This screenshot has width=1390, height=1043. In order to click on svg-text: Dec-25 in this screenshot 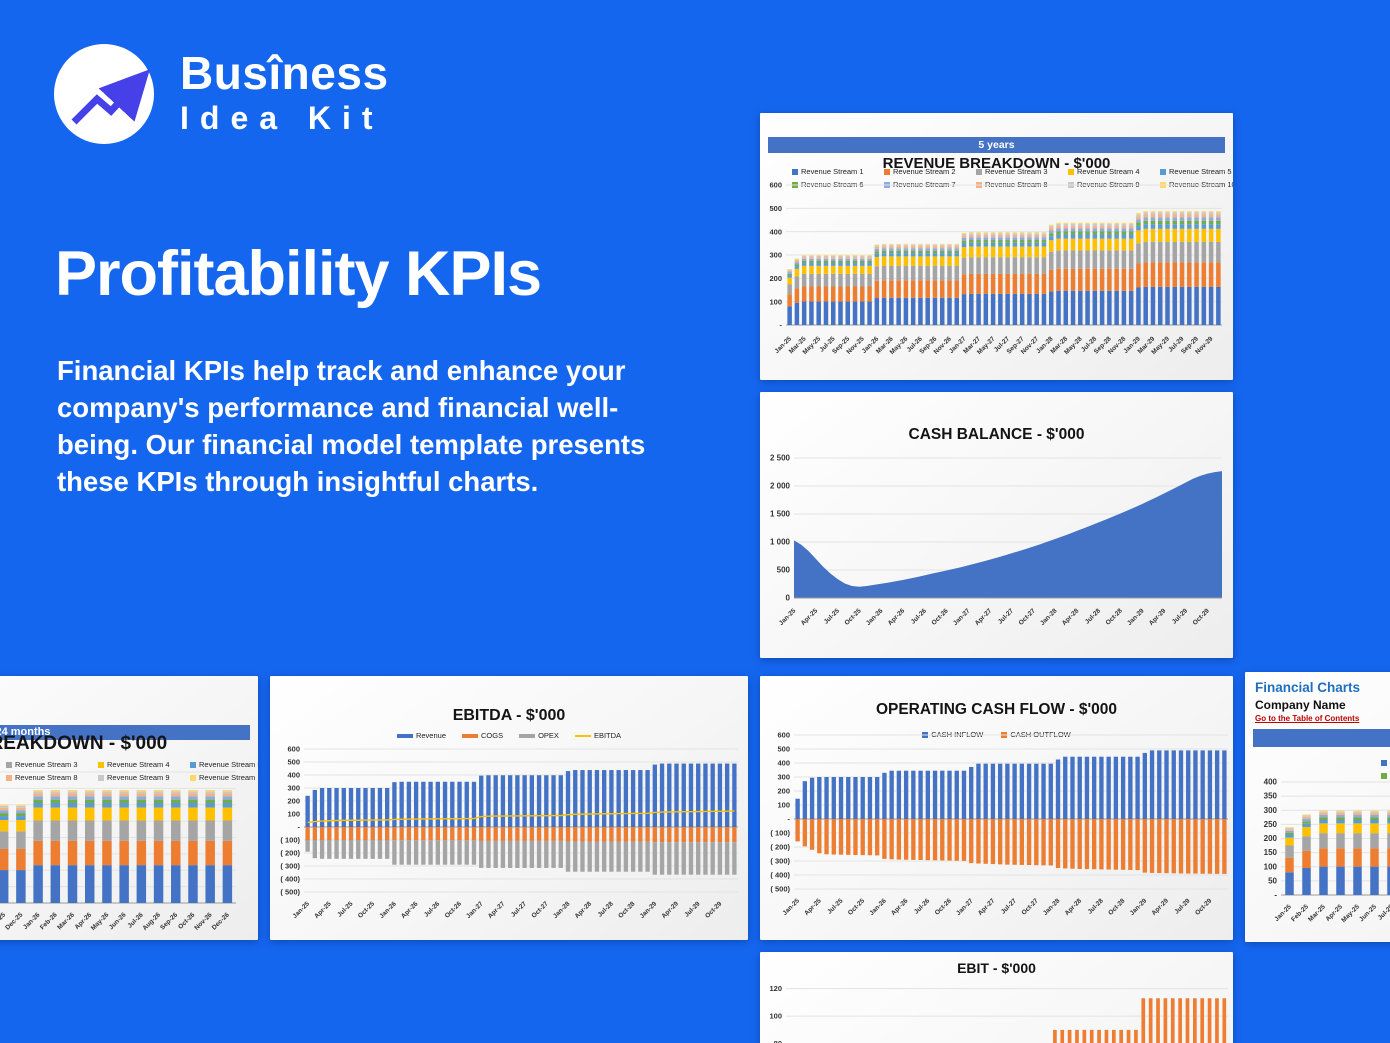, I will do `click(14, 921)`.